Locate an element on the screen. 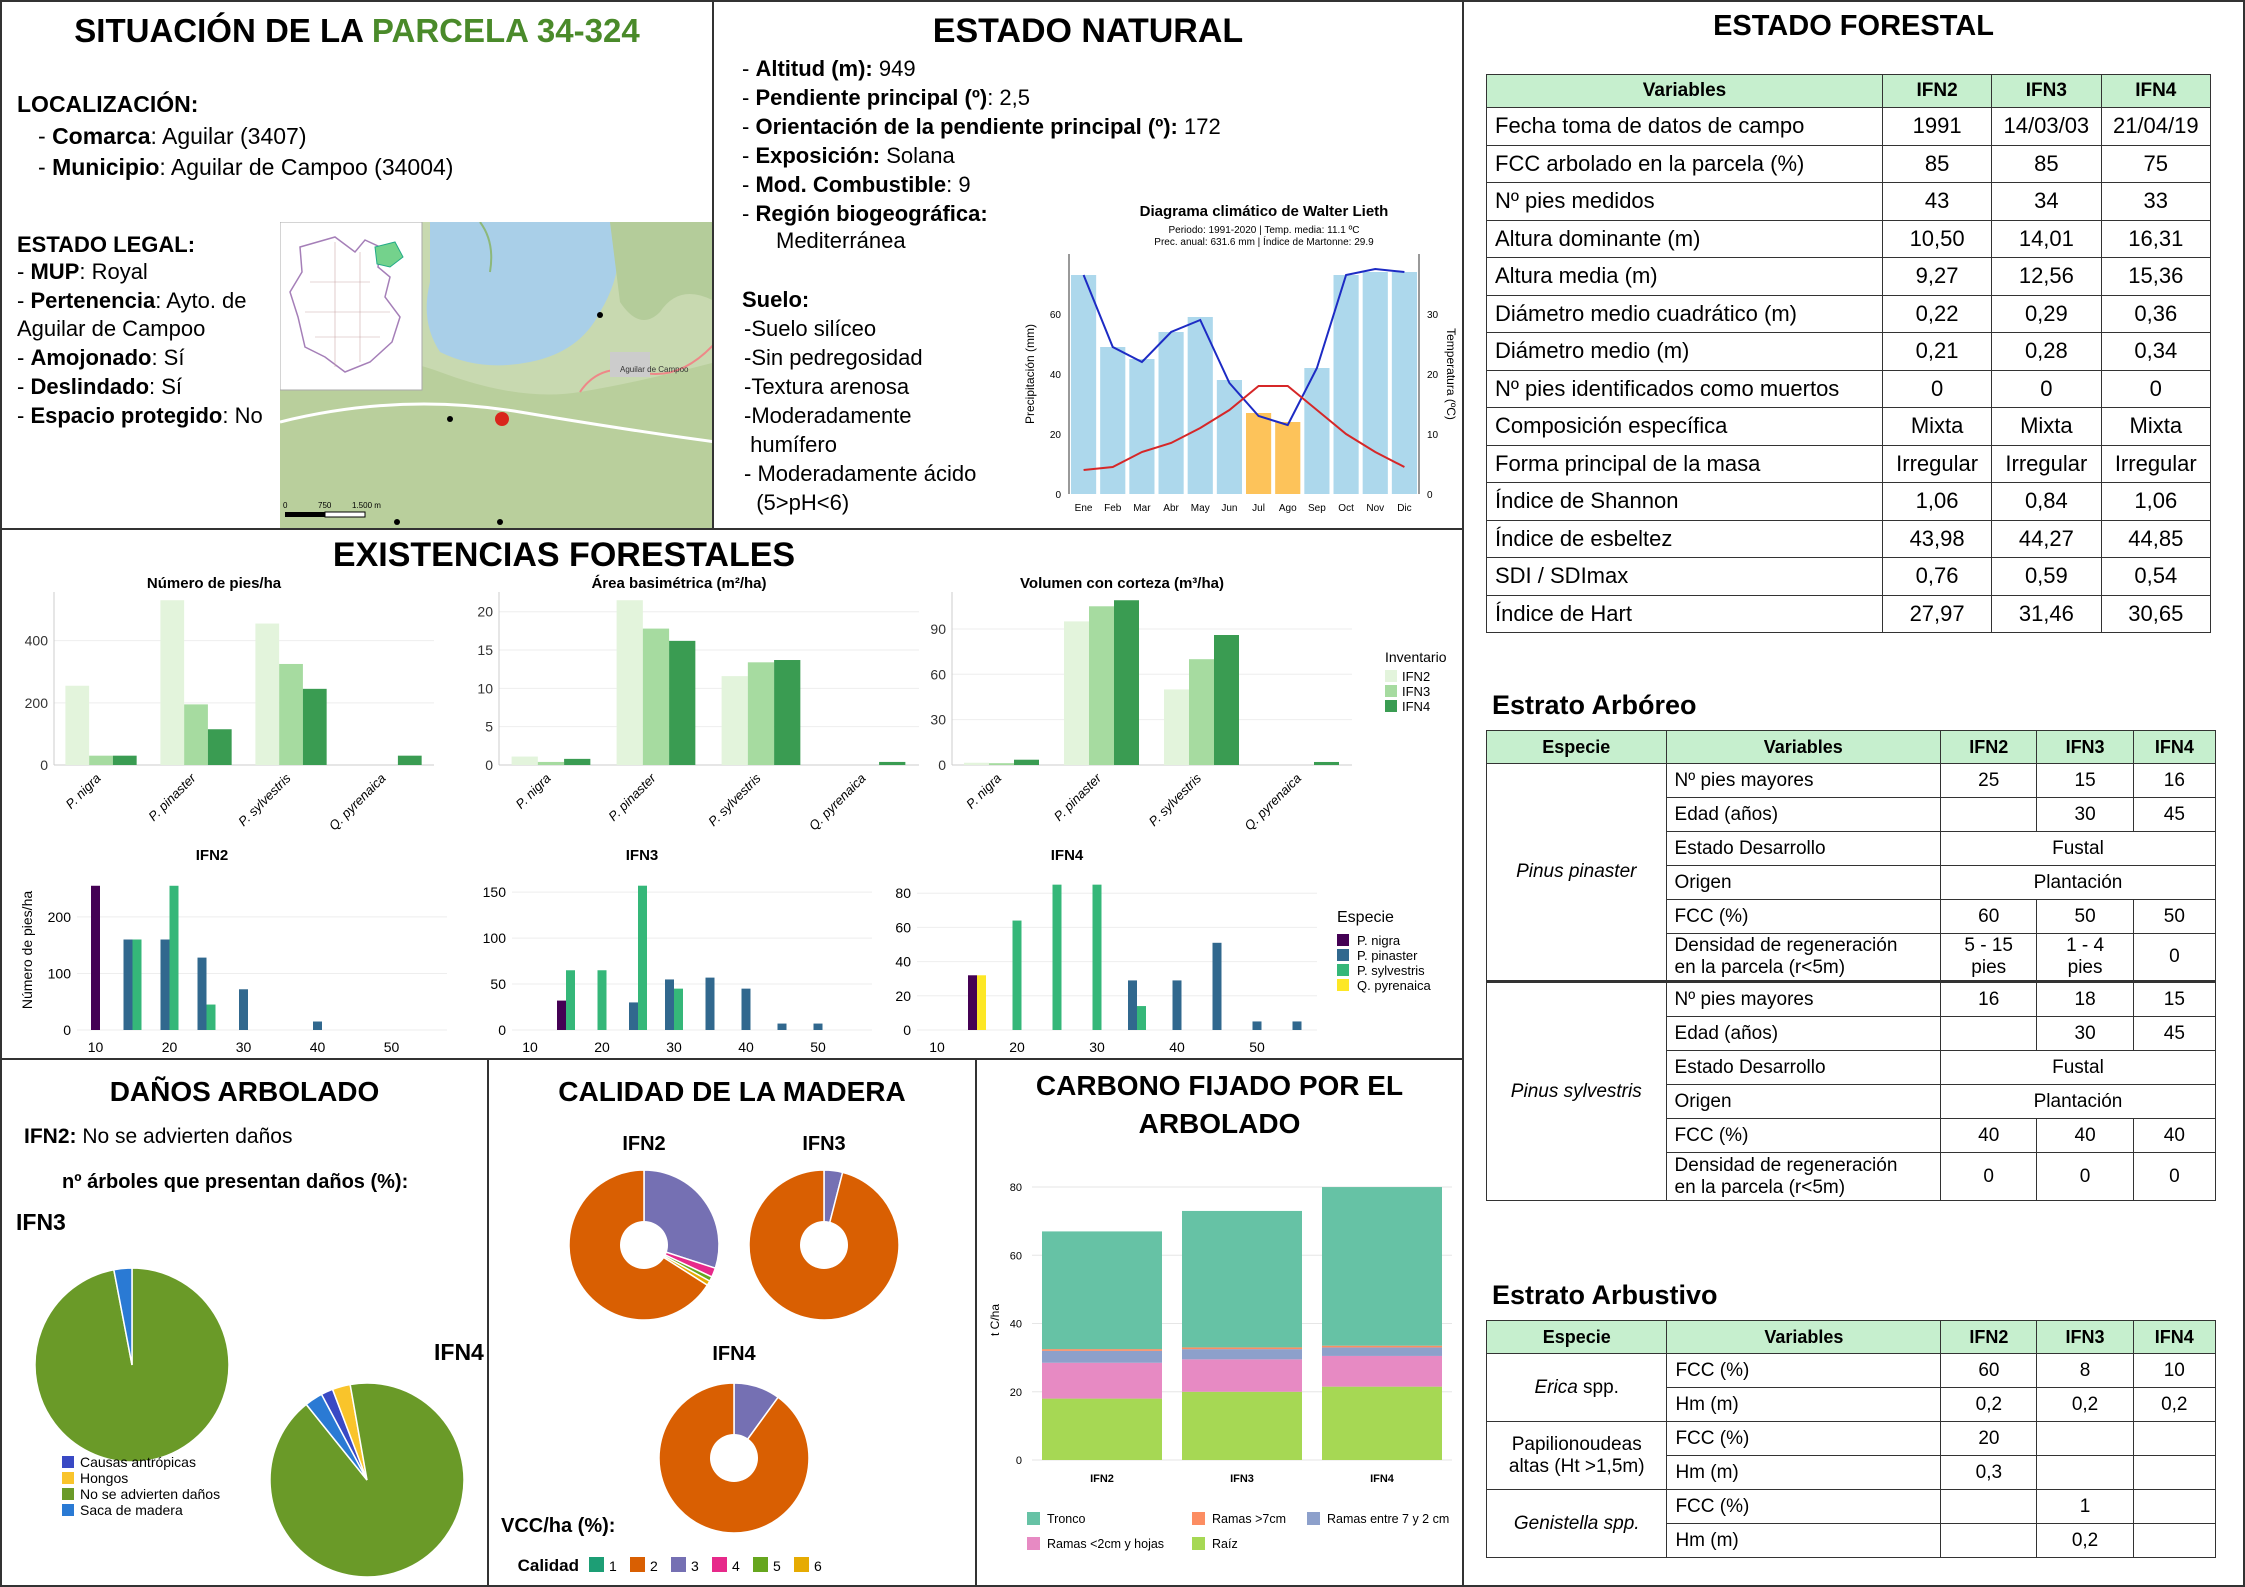  table-header-cell: IFN2 is located at coordinates (1937, 91).